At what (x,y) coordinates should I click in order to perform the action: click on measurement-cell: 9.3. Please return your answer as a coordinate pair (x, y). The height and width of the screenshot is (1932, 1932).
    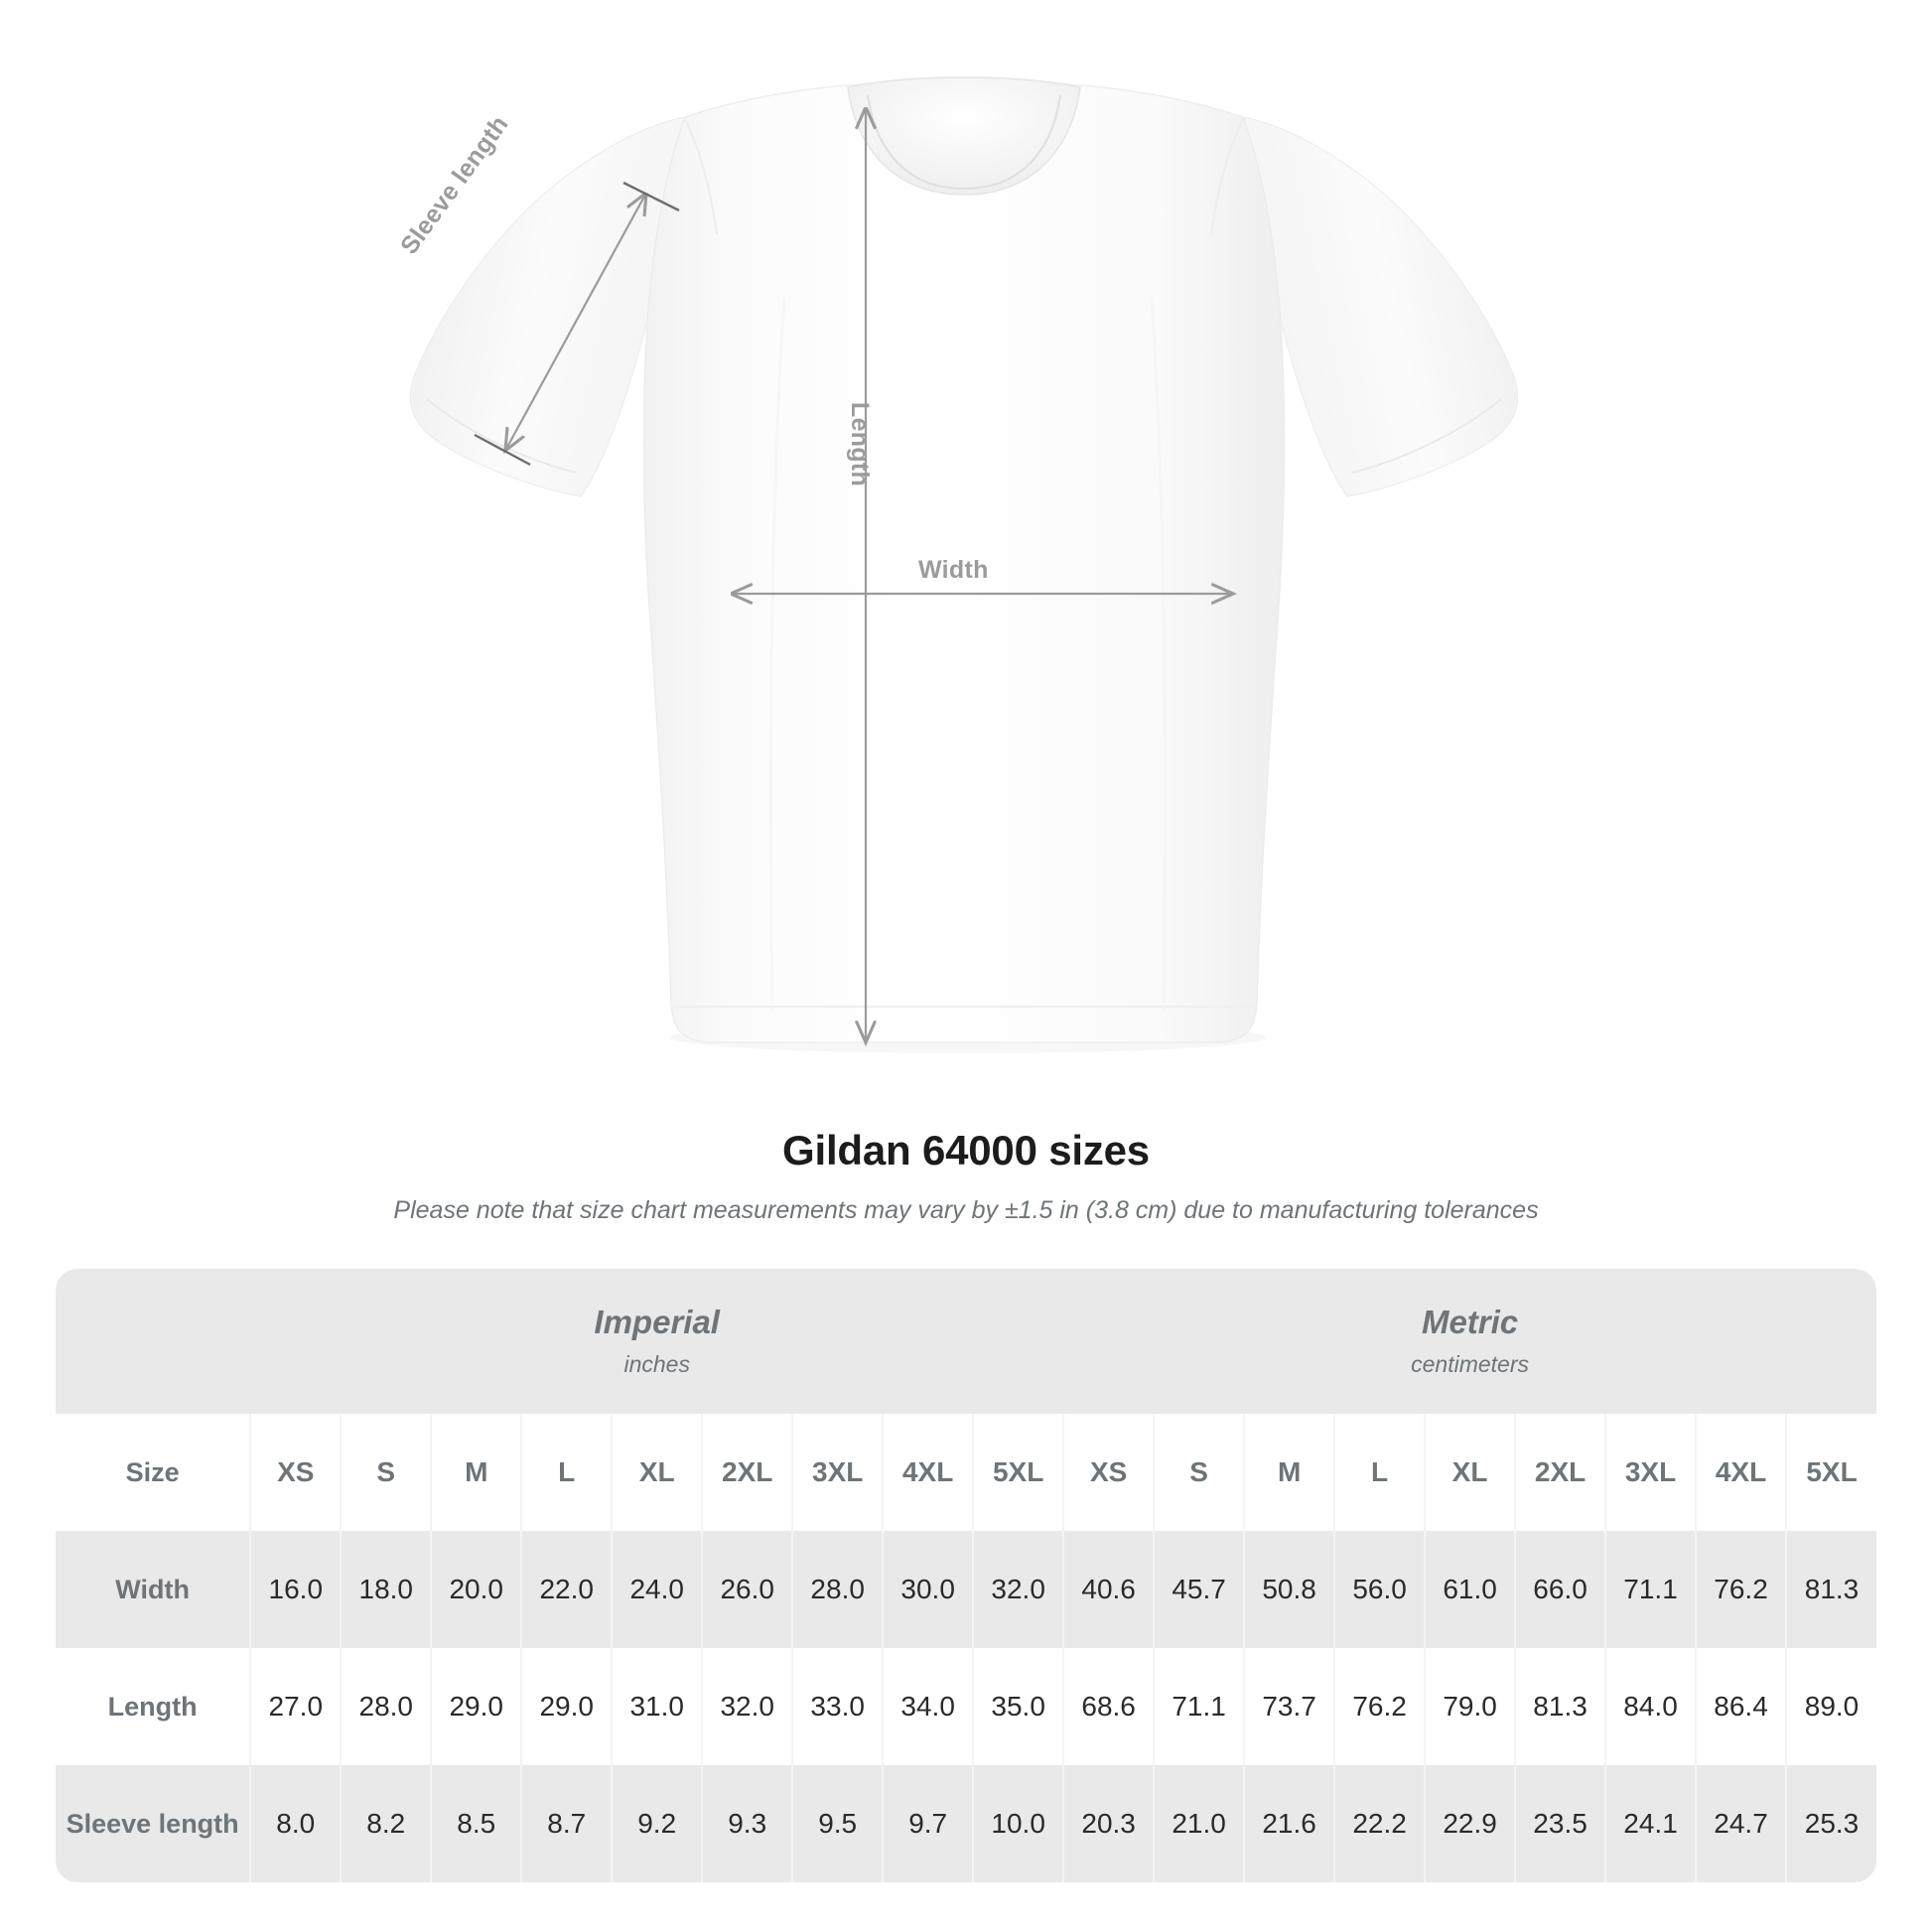
    Looking at the image, I should click on (748, 1823).